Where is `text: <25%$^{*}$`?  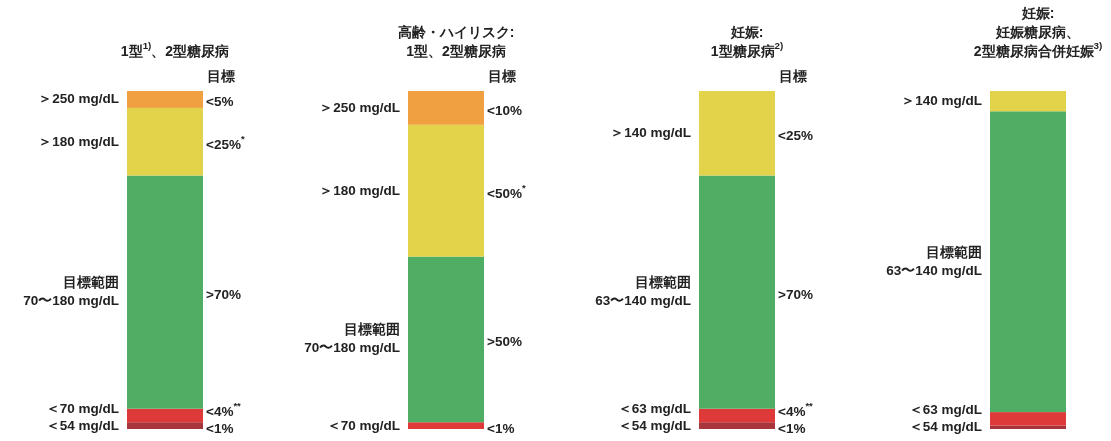
text: <25%$^{*}$ is located at coordinates (225, 142).